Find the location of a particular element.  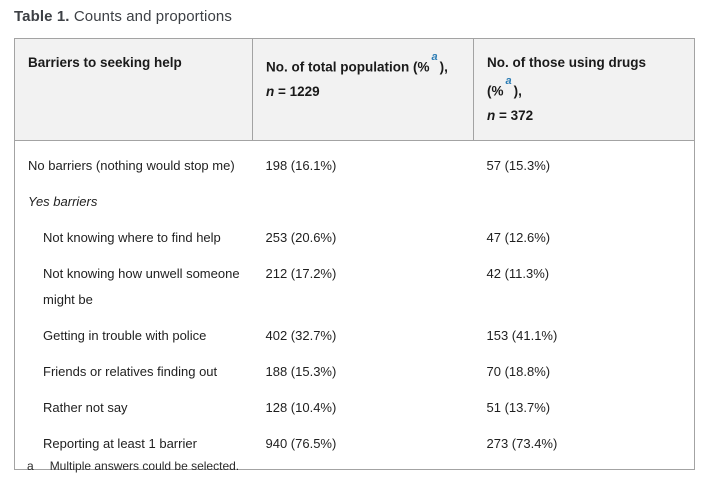

col-header-total-label: No. of total population (% is located at coordinates (348, 67).